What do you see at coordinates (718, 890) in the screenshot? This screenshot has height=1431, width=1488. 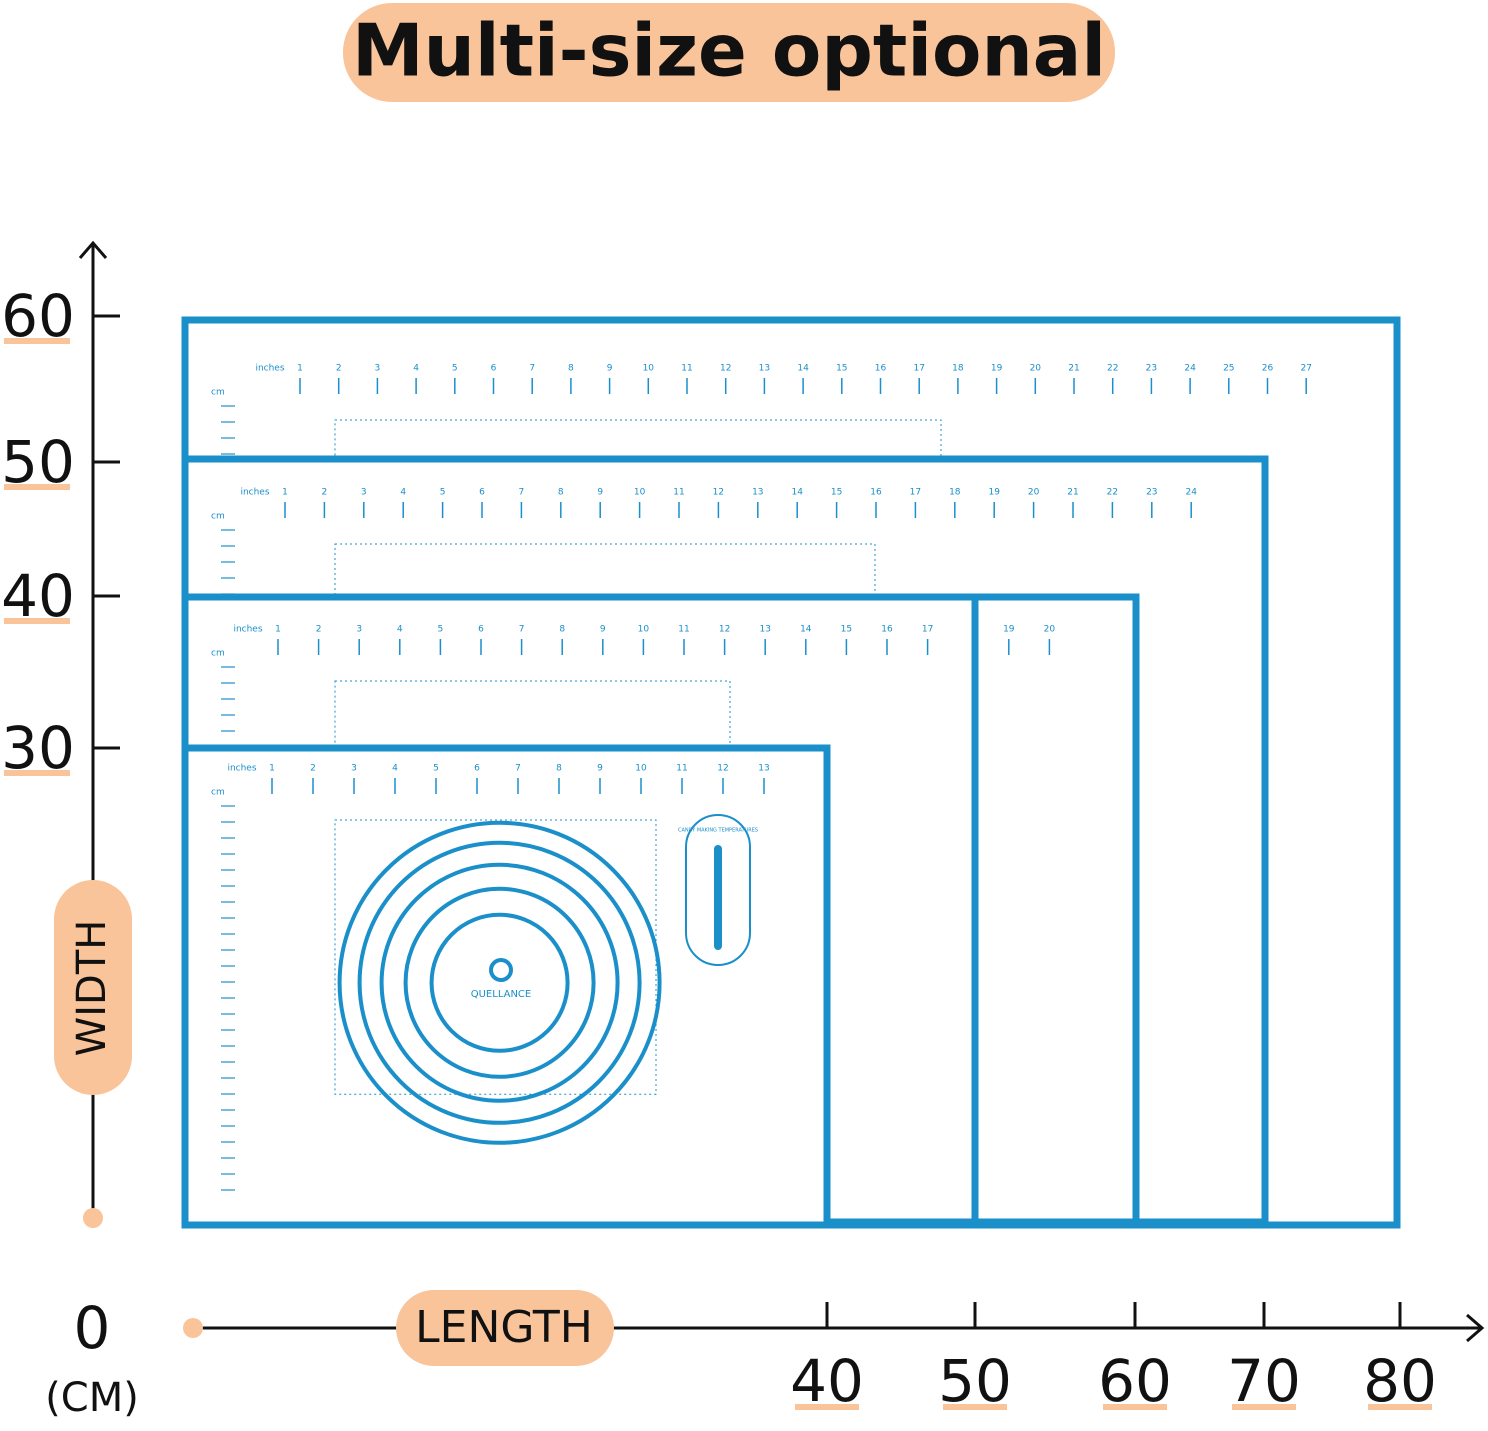 I see `candy-panel` at bounding box center [718, 890].